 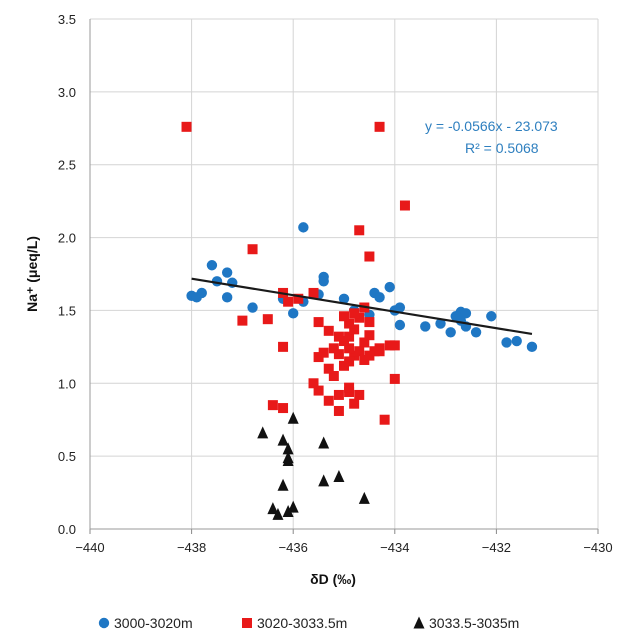 I want to click on trendline, so click(x=362, y=306).